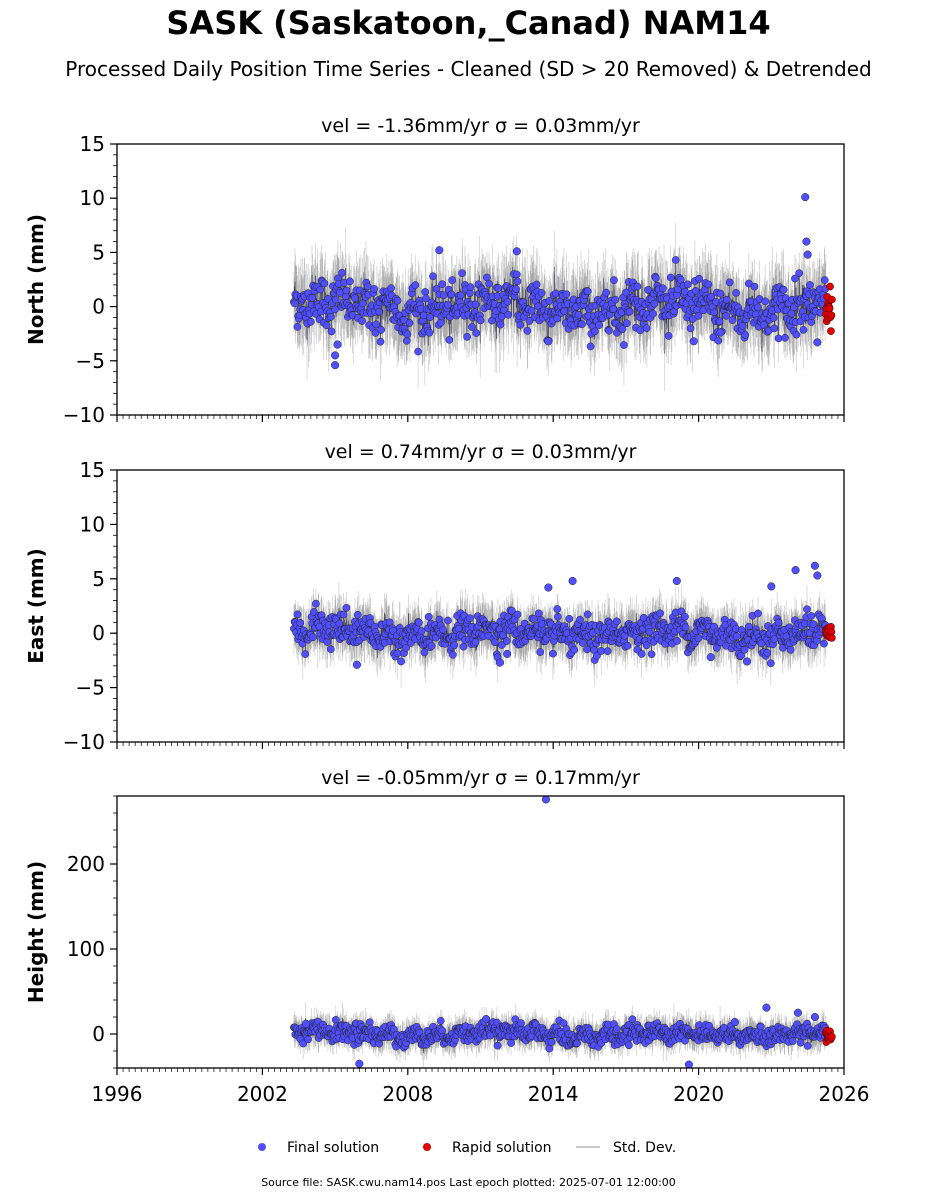 This screenshot has height=1200, width=937. I want to click on legend-item-final: Final solution, so click(318, 1148).